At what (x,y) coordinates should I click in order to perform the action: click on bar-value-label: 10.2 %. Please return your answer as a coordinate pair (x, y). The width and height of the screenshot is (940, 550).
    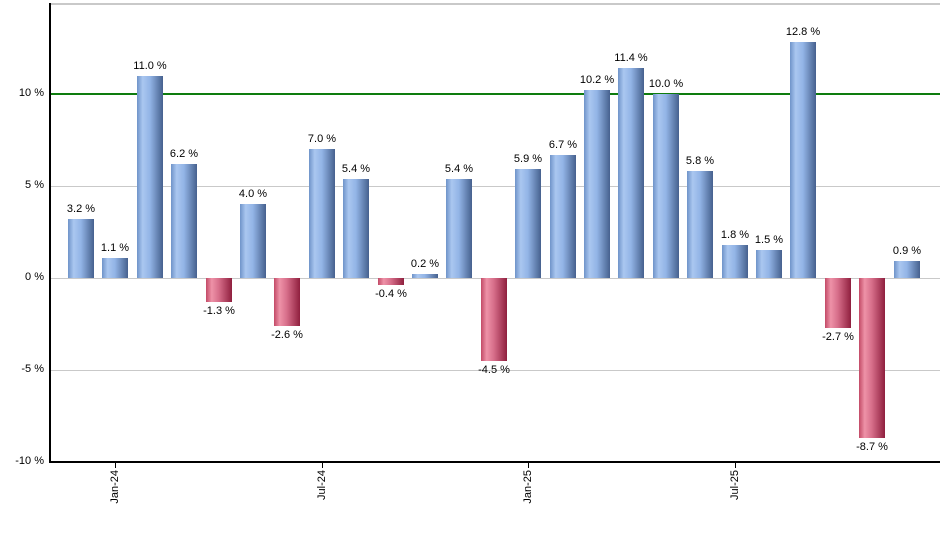
    Looking at the image, I should click on (597, 80).